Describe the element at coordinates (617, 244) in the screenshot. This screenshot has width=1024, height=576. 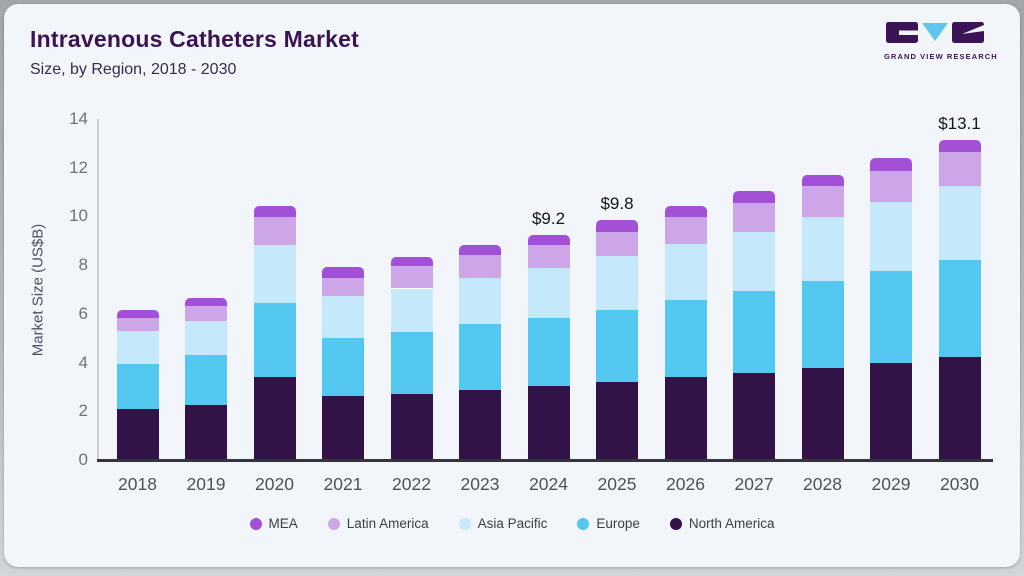
I see `bar-segment-latin-america-2025` at that location.